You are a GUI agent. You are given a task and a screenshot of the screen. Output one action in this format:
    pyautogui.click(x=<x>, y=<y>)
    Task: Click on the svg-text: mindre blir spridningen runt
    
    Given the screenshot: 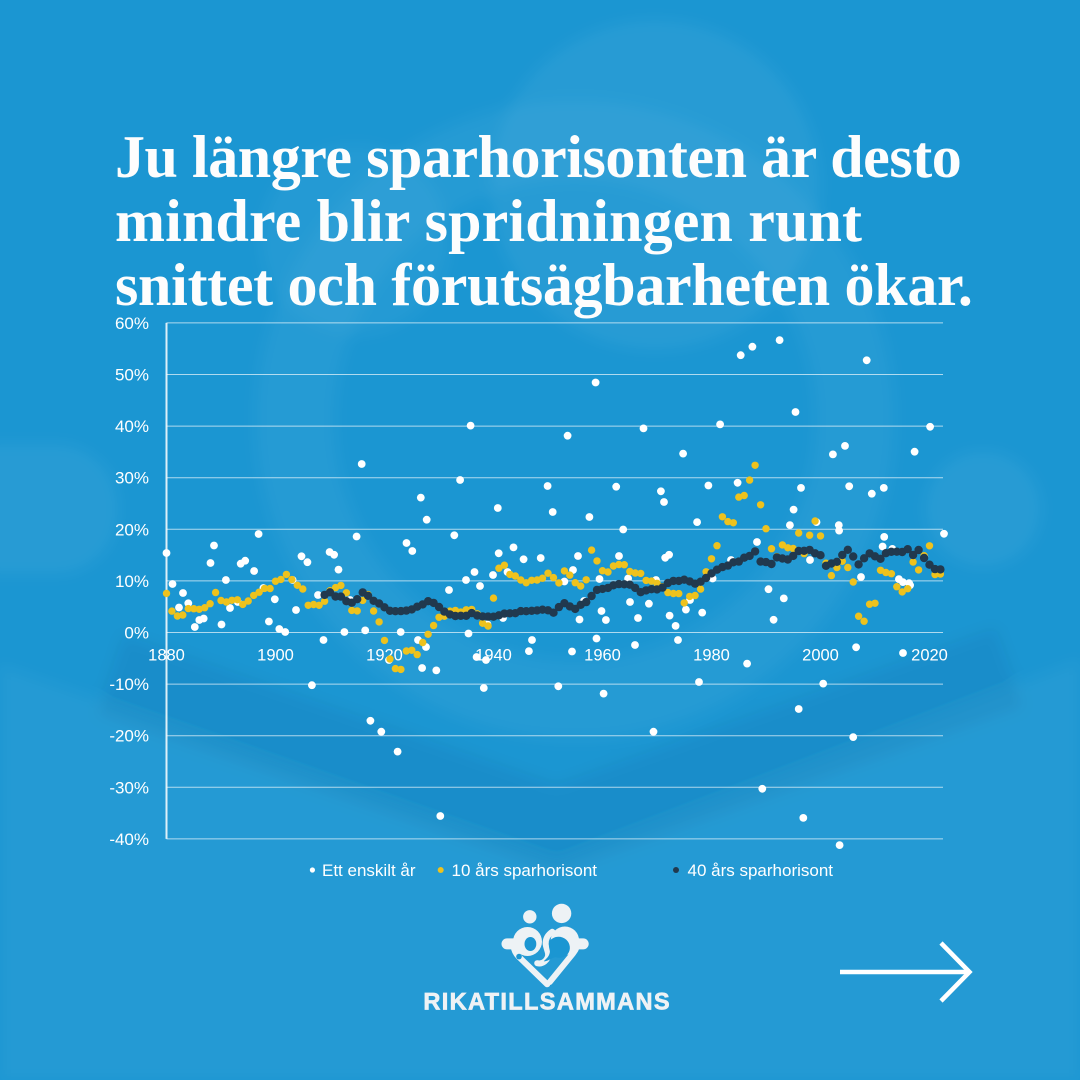 What is the action you would take?
    pyautogui.click(x=488, y=221)
    